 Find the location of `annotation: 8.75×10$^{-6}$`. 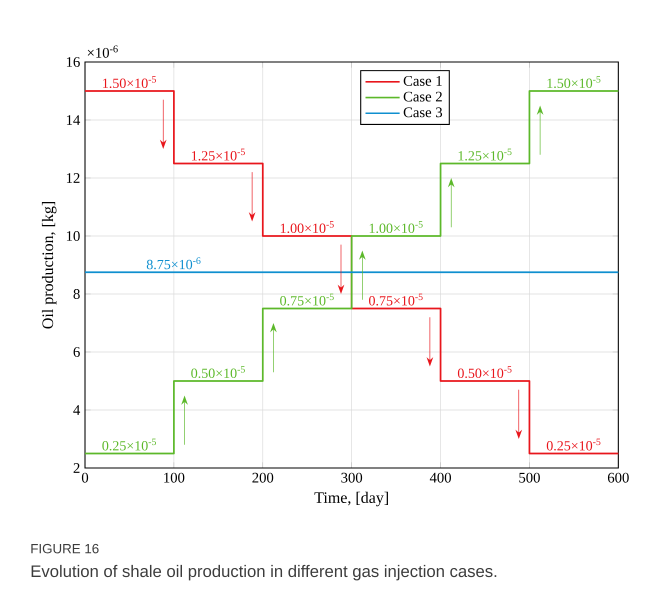

annotation: 8.75×10$^{-6}$ is located at coordinates (173, 263).